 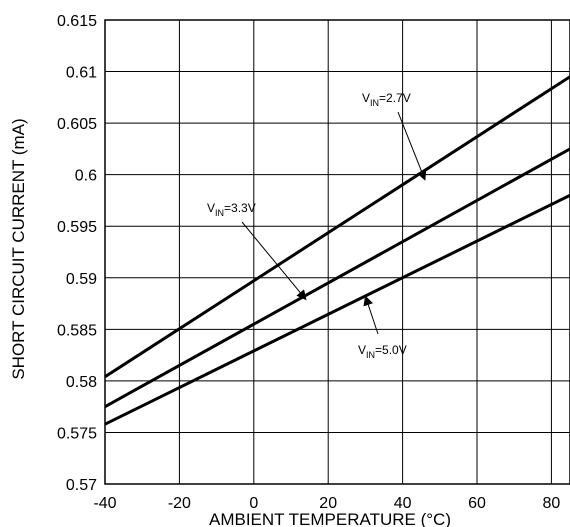 What do you see at coordinates (77, 330) in the screenshot?
I see `y-tick-label: 0.585` at bounding box center [77, 330].